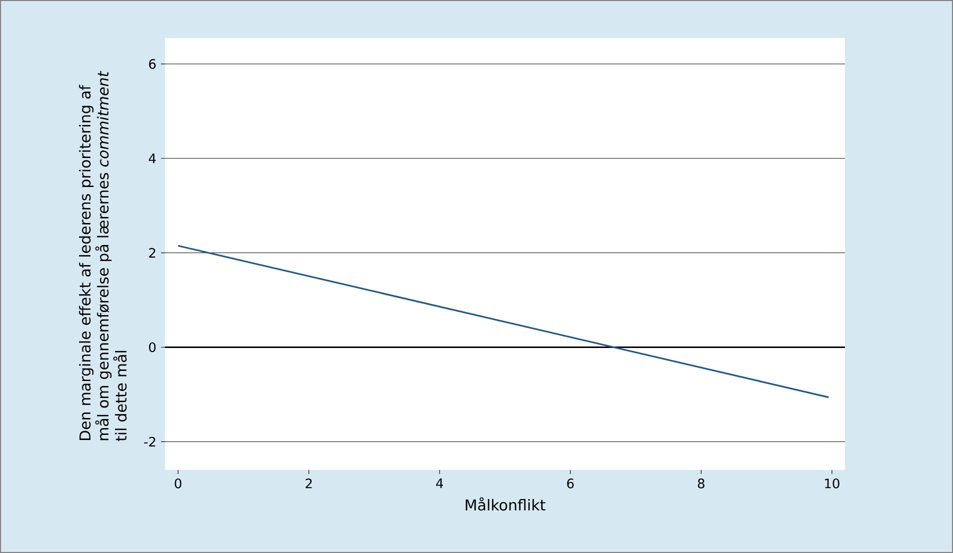  I want to click on y-tick-label: -2, so click(150, 441).